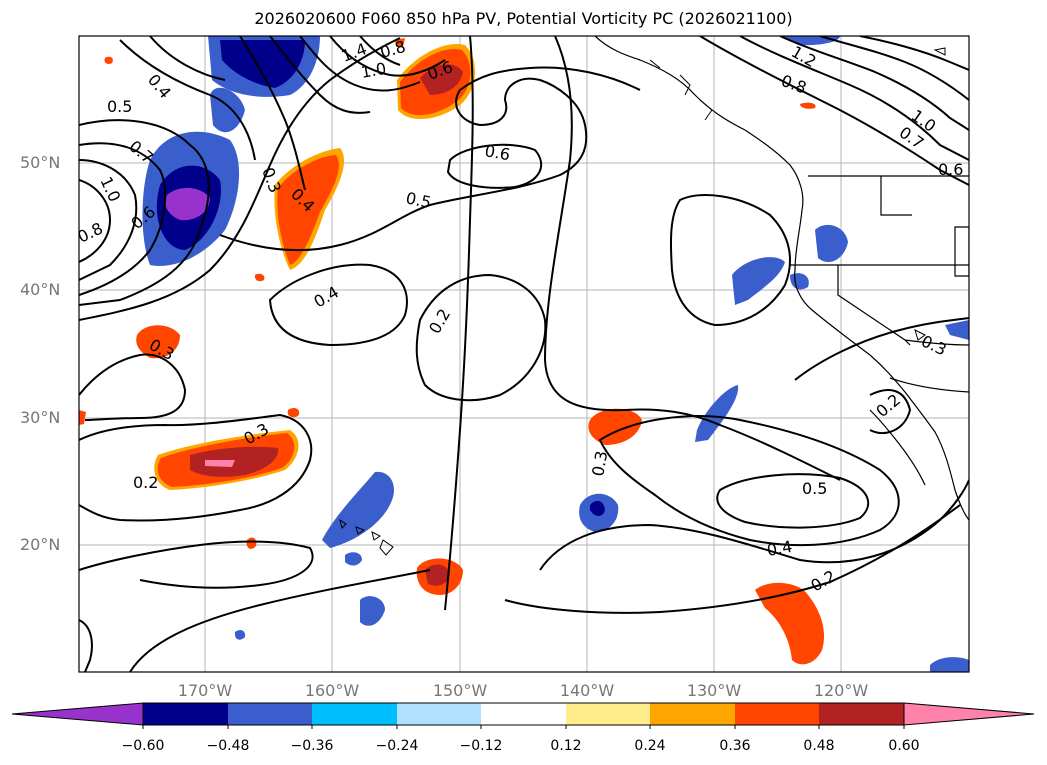 This screenshot has height=765, width=1047. I want to click on lon-label: 130°W, so click(714, 690).